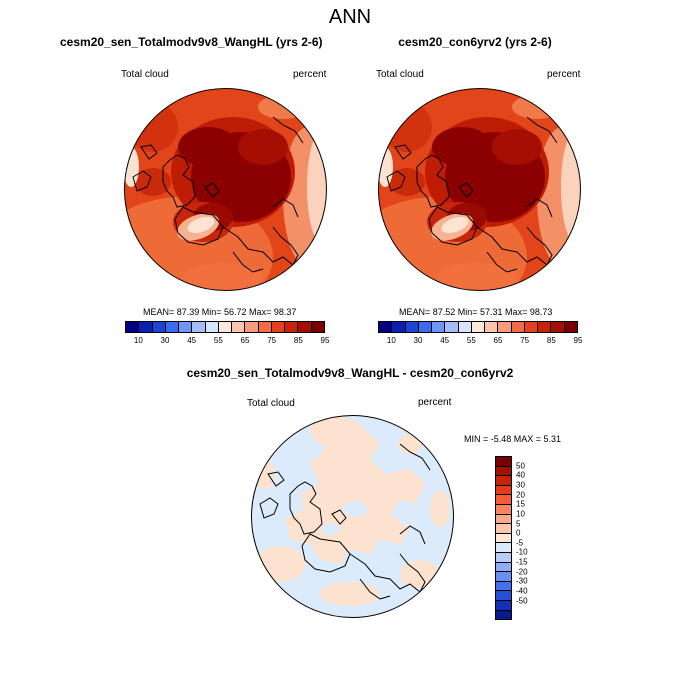 Image resolution: width=700 pixels, height=700 pixels. What do you see at coordinates (522, 591) in the screenshot?
I see `colorbar-tick-label: -40` at bounding box center [522, 591].